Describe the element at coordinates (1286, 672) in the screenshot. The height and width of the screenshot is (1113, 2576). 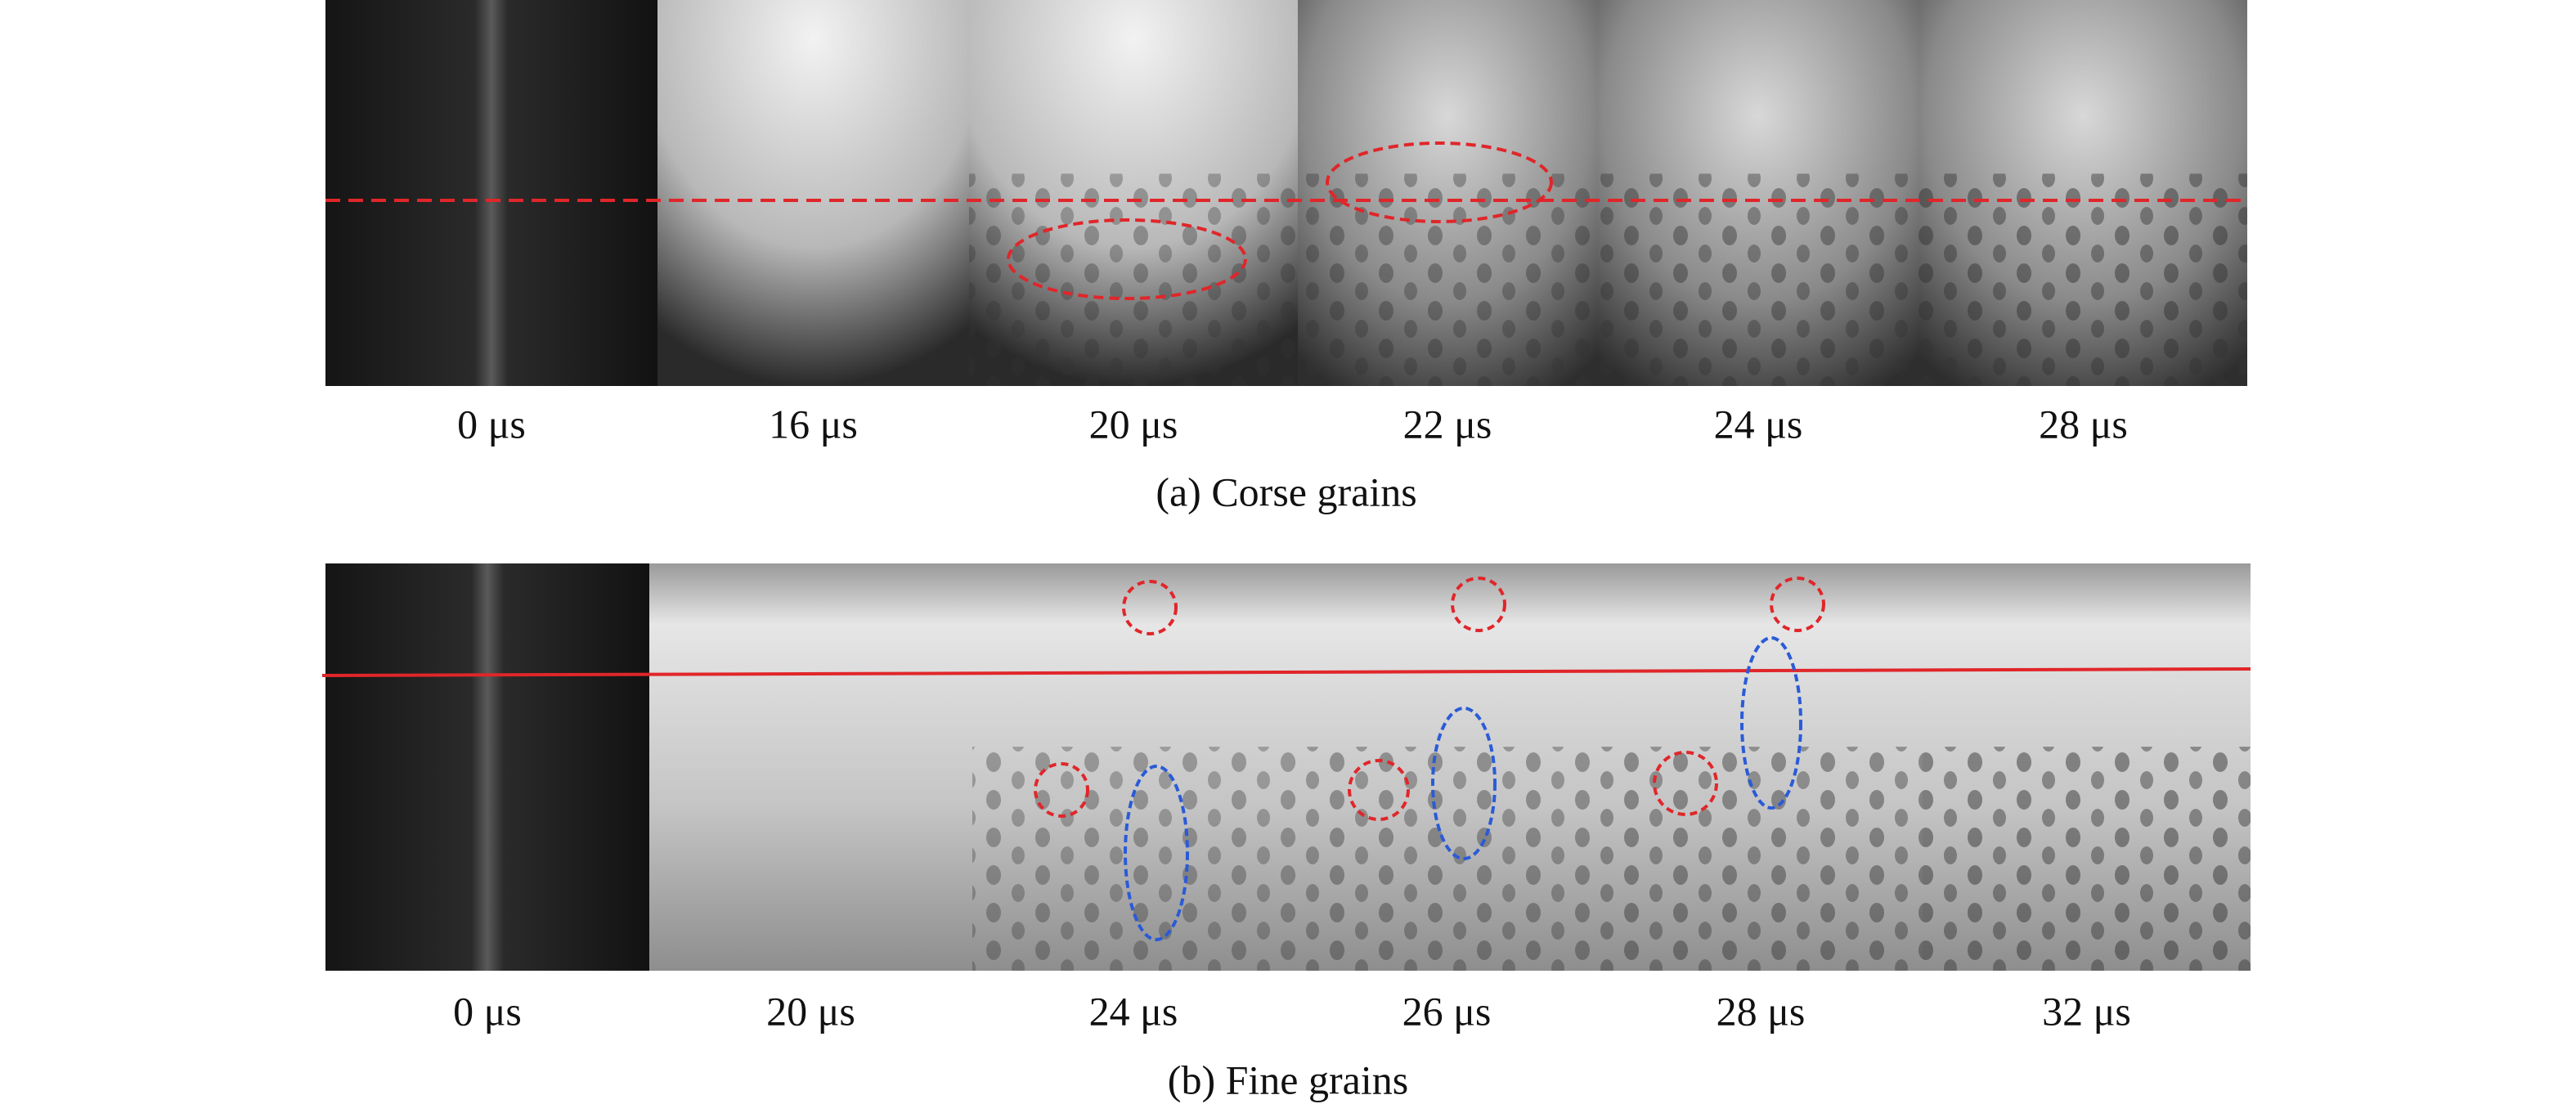
I see `reference-line` at that location.